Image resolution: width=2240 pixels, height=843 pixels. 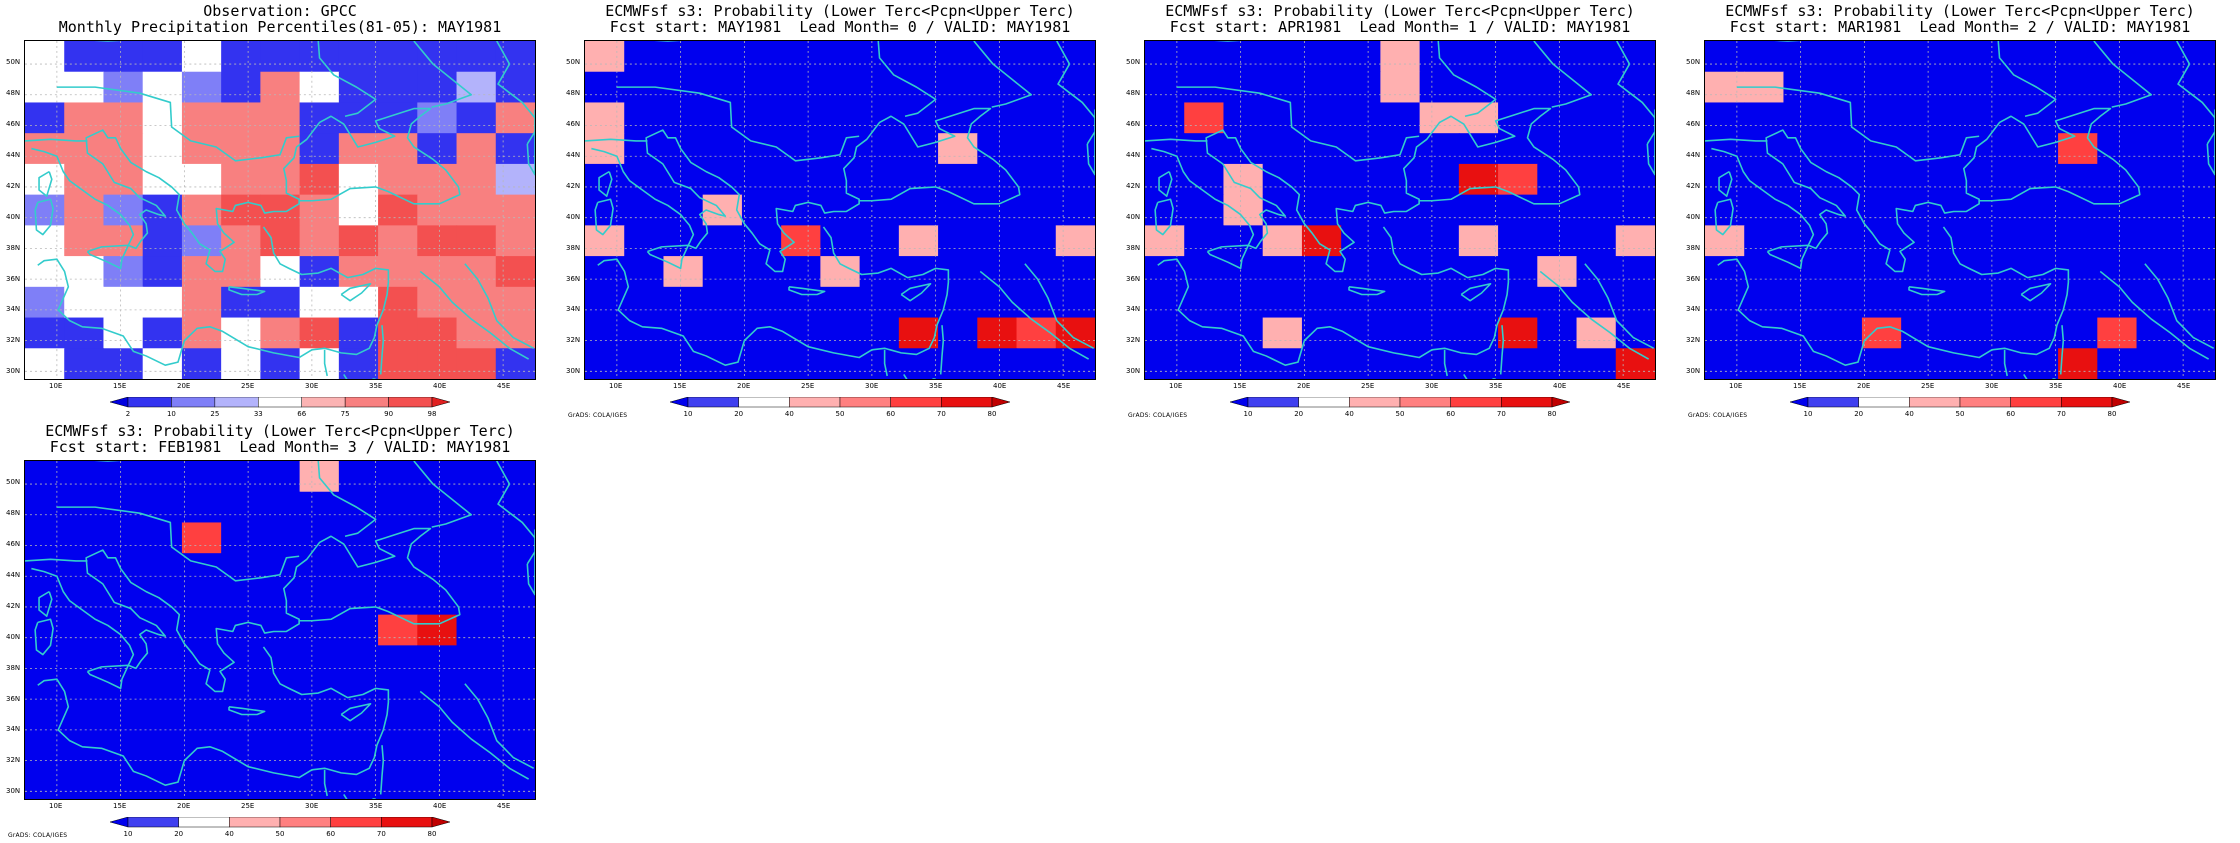 I want to click on lat-label: 32N, so click(x=573, y=340).